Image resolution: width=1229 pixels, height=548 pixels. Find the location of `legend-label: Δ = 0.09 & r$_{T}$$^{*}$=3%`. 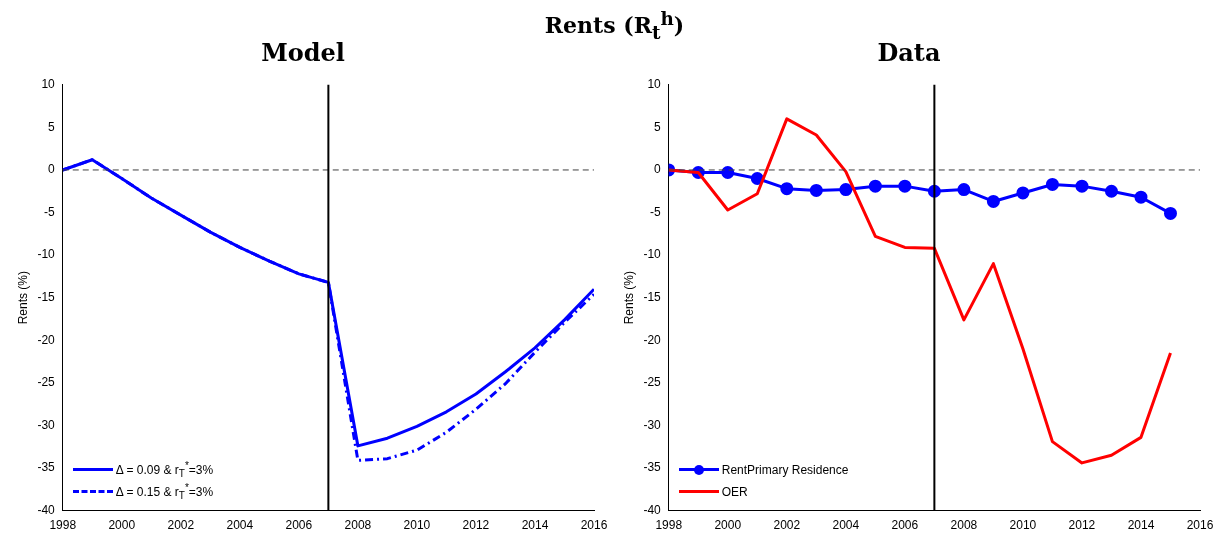

legend-label: Δ = 0.09 & r$_{T}$$^{*}$=3% is located at coordinates (164, 469).